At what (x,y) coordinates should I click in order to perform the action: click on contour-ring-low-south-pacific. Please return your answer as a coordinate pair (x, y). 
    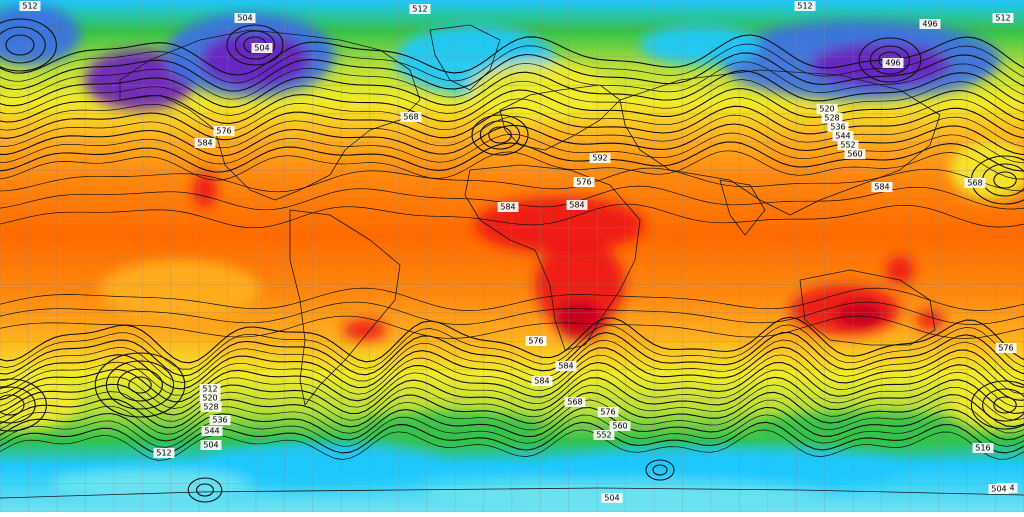
    Looking at the image, I should click on (140, 385).